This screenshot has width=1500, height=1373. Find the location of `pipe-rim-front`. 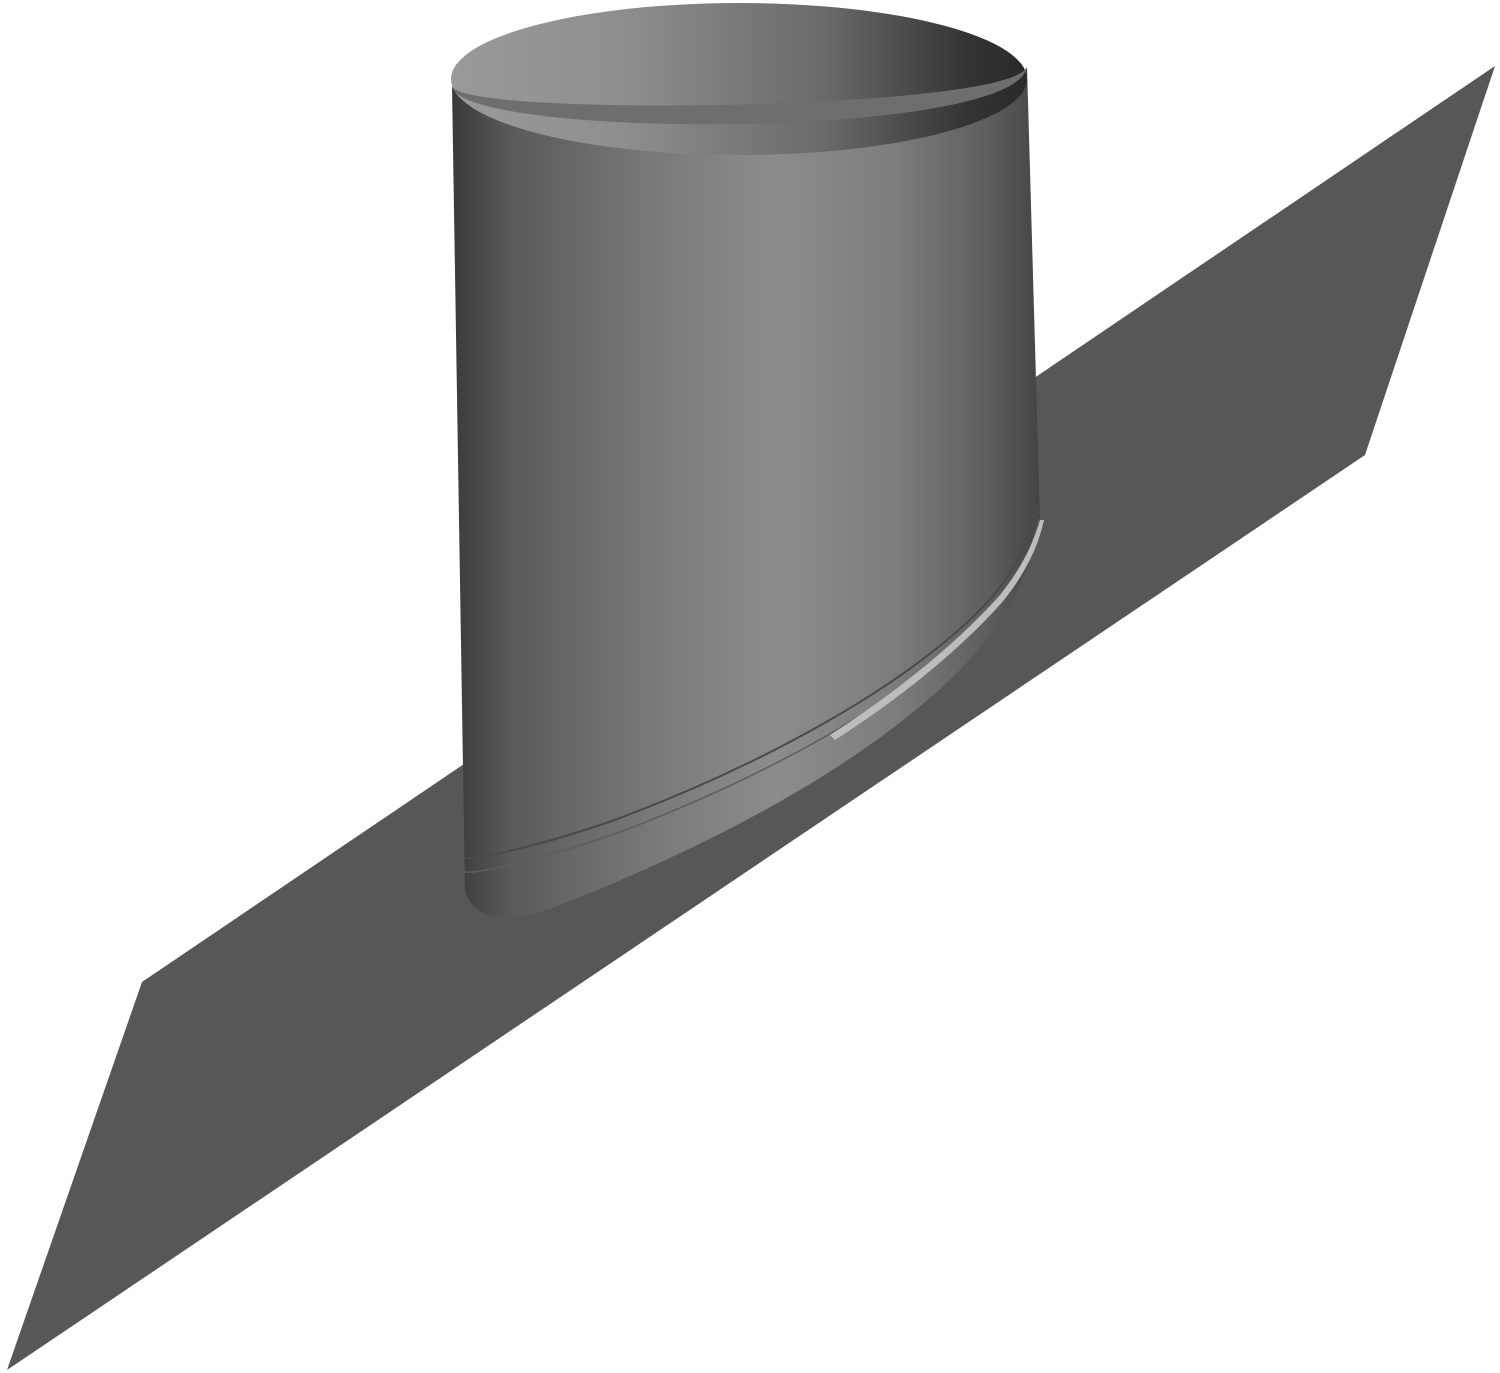

pipe-rim-front is located at coordinates (739, 95).